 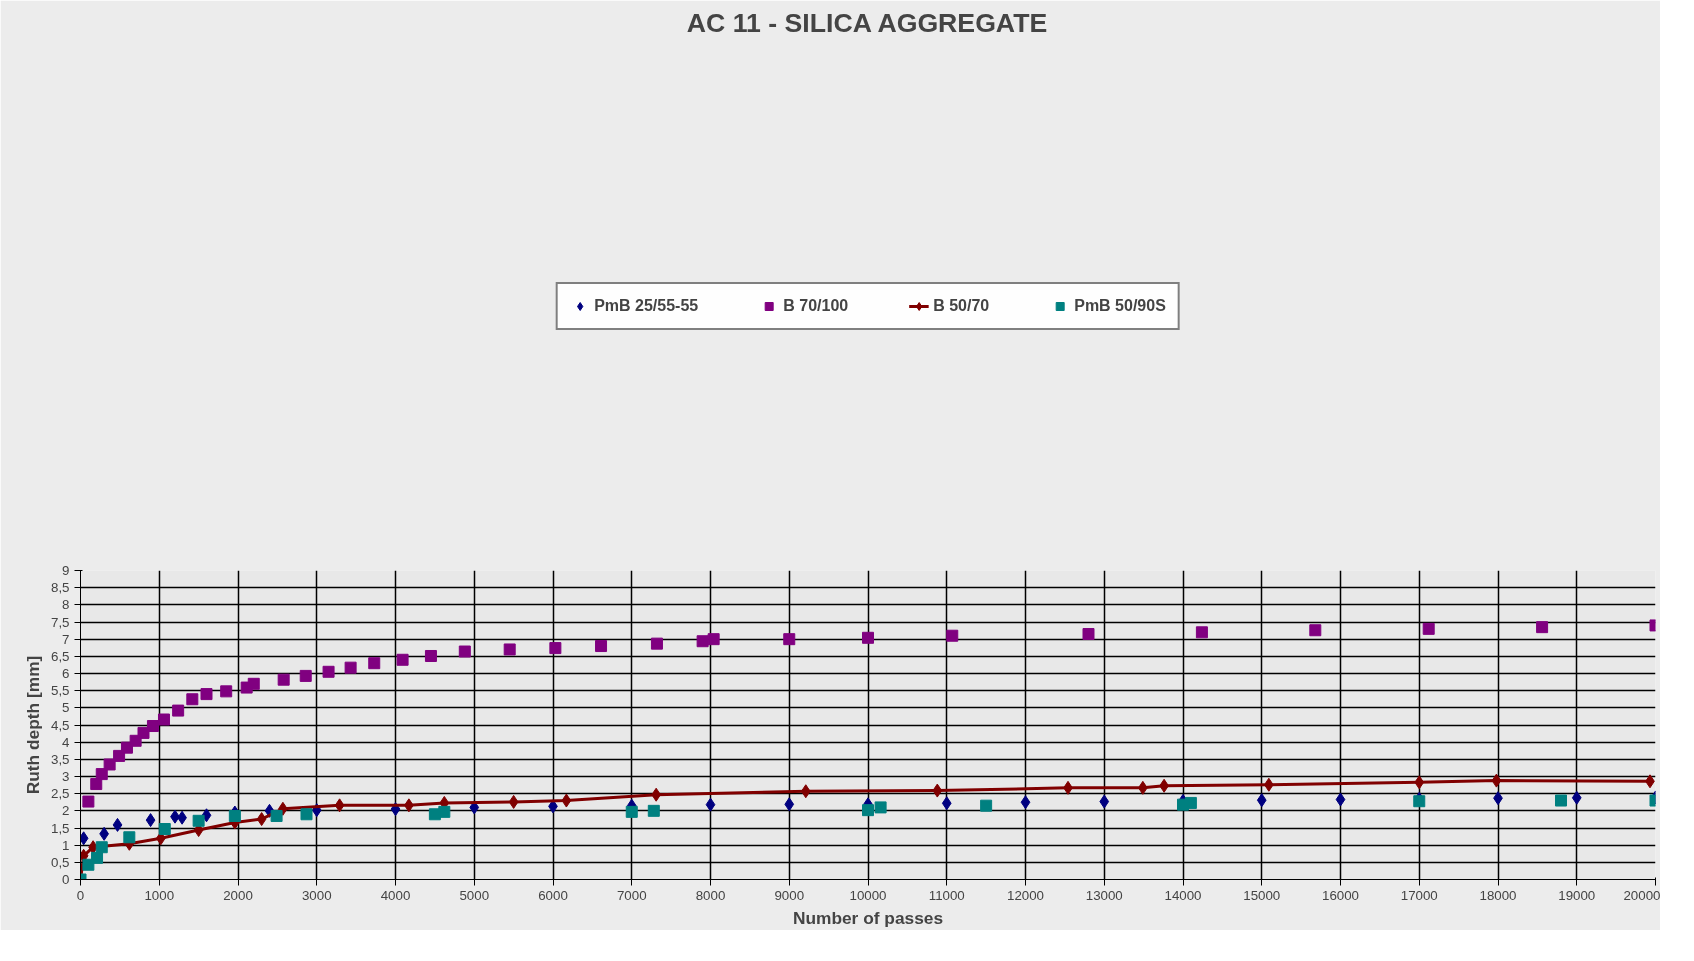 I want to click on y-tick-label: 3, so click(x=66, y=776).